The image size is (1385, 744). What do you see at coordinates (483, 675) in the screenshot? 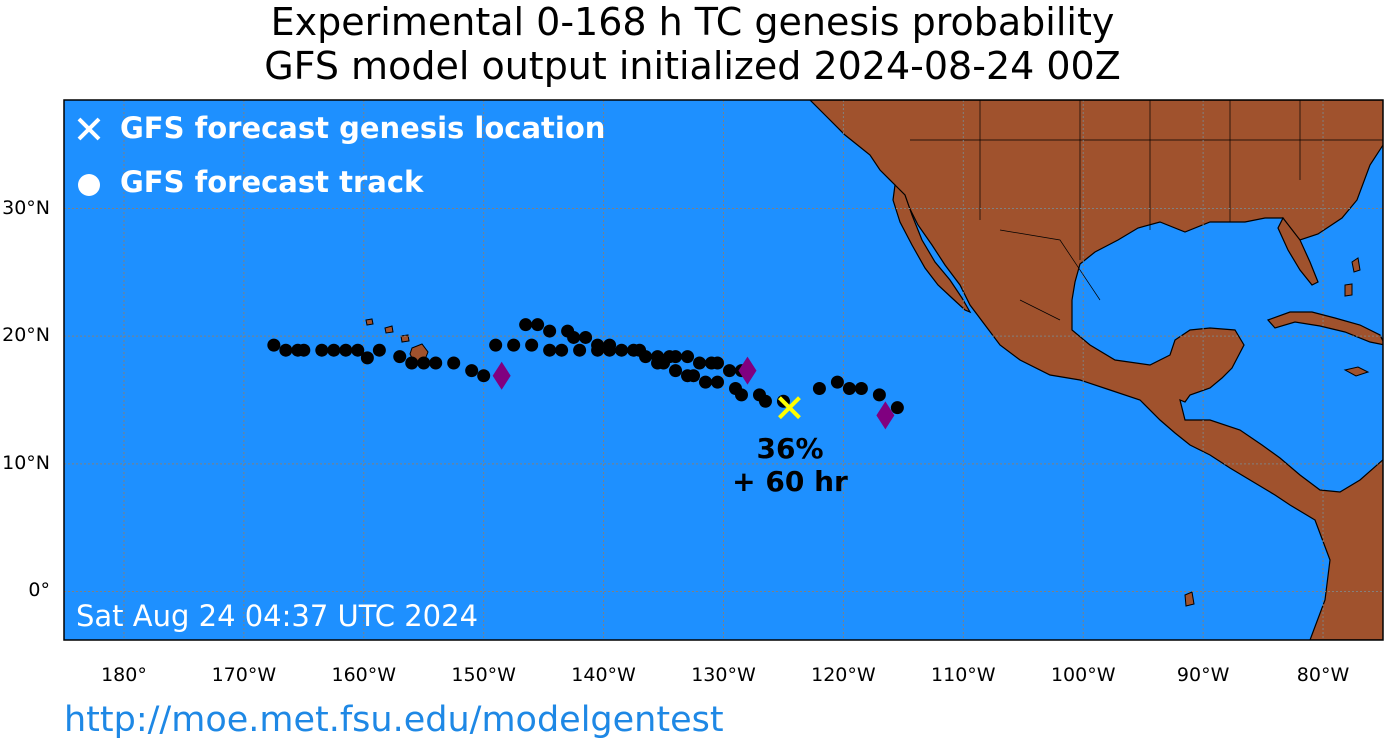
I see `lon-tick-label: 150°W` at bounding box center [483, 675].